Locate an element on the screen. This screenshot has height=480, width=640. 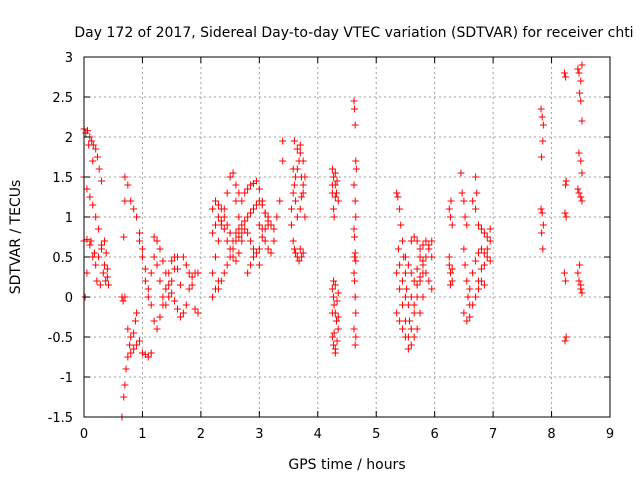
x-tick-label: 8 is located at coordinates (551, 434).